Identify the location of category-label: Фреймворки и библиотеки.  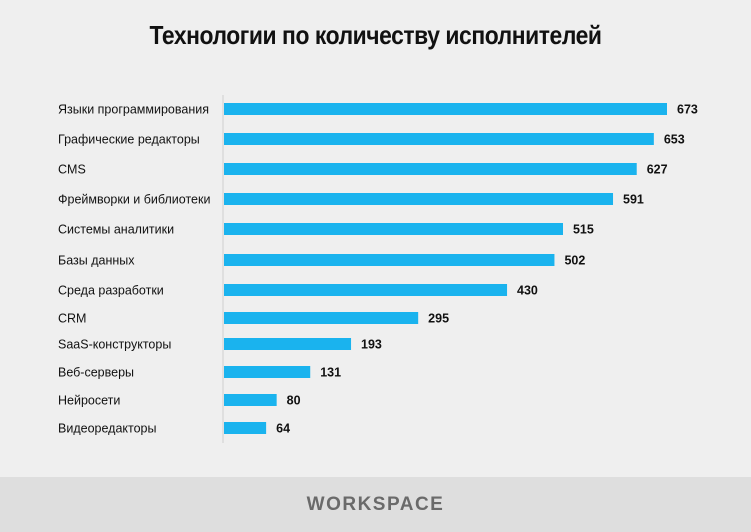
(134, 200).